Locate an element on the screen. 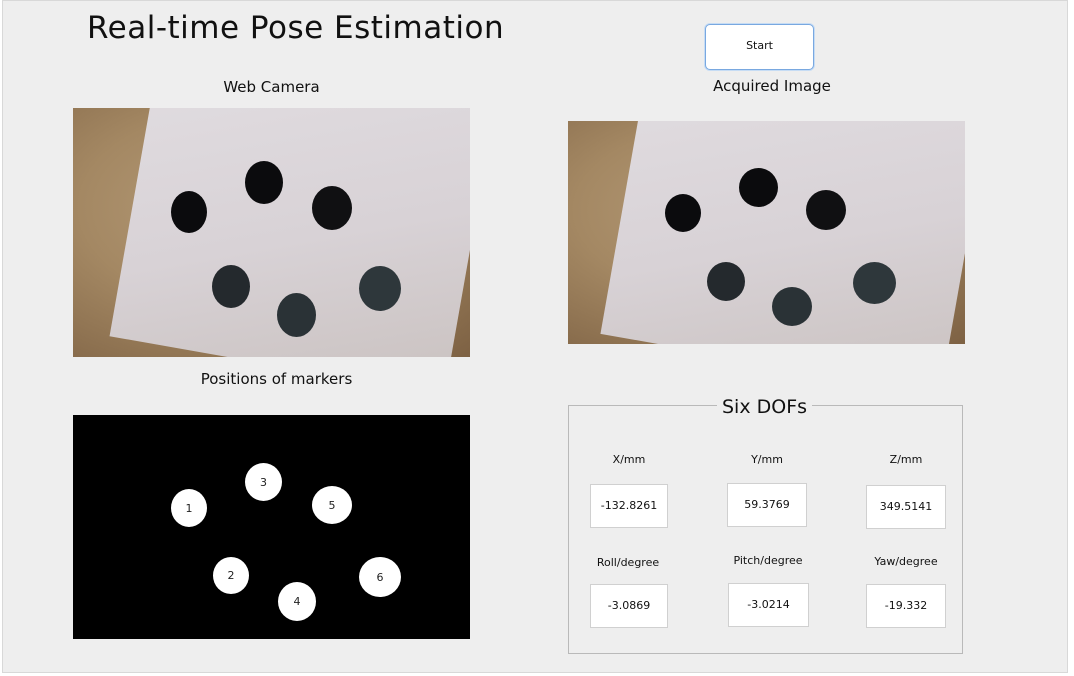  x-value: -132.8261 is located at coordinates (629, 506).